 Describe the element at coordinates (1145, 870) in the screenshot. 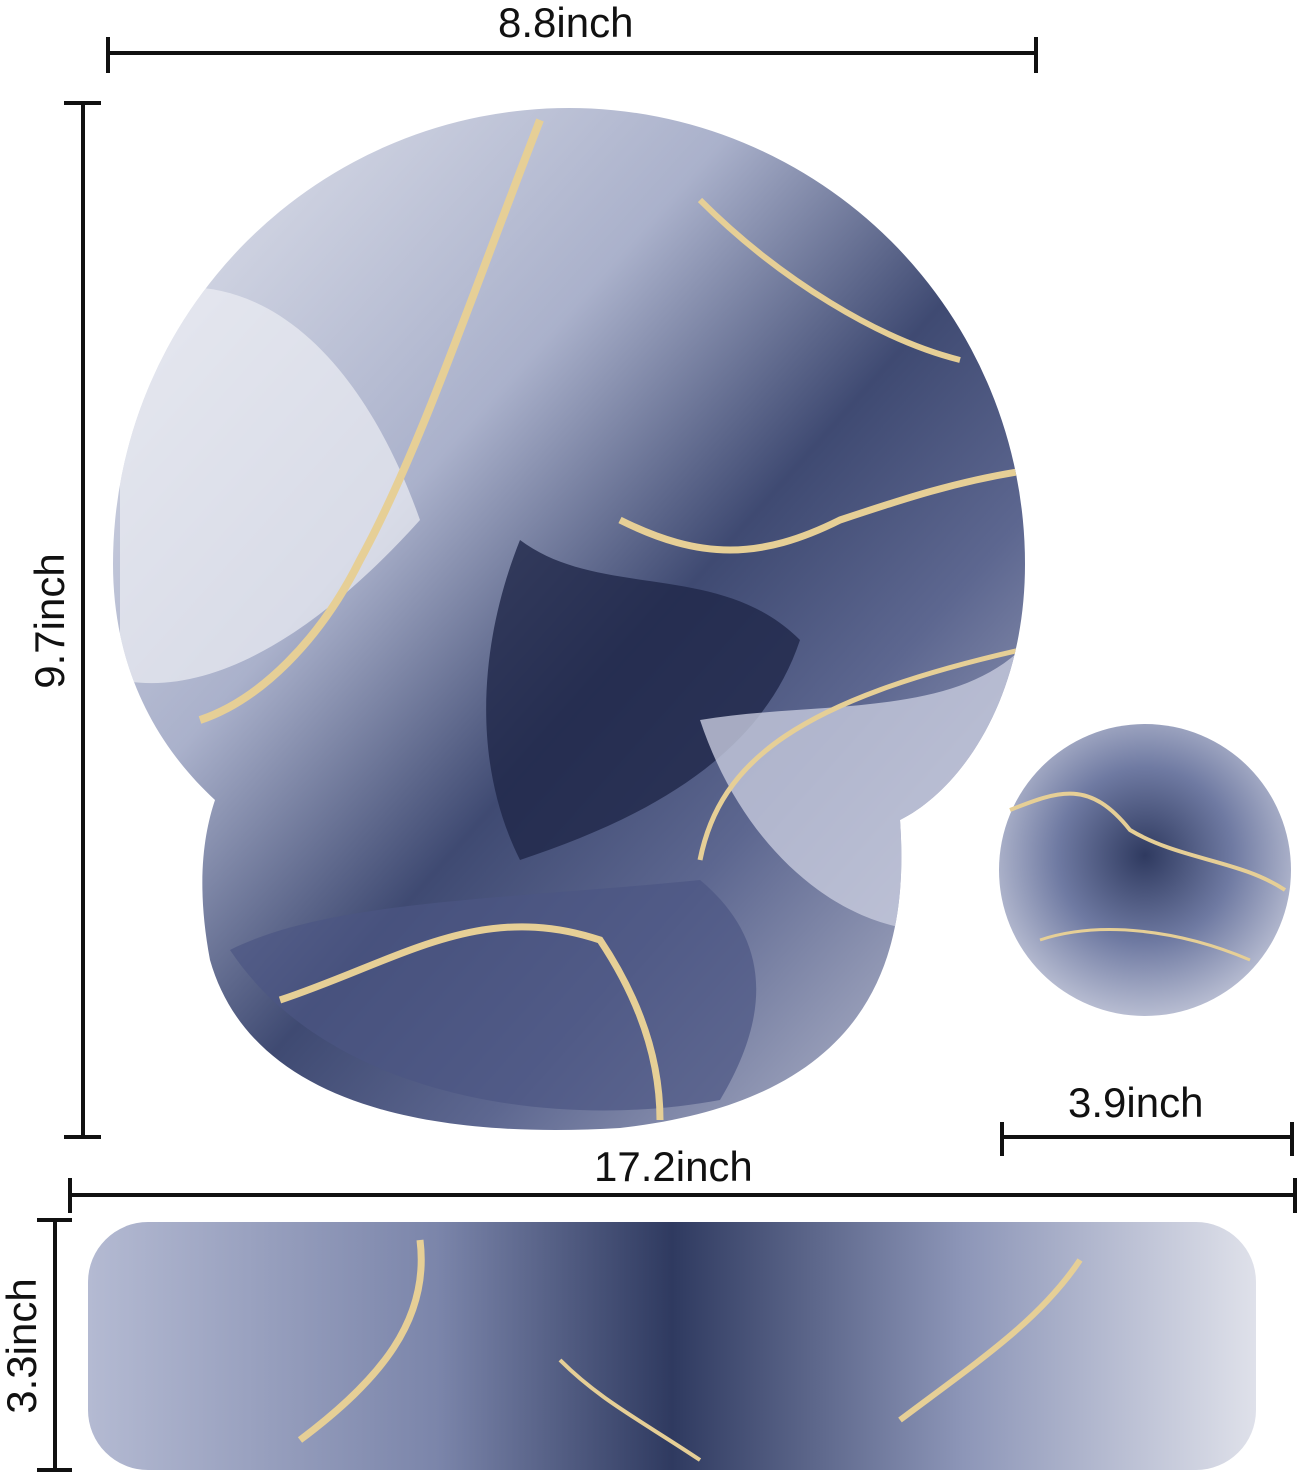

I see `coaster` at that location.